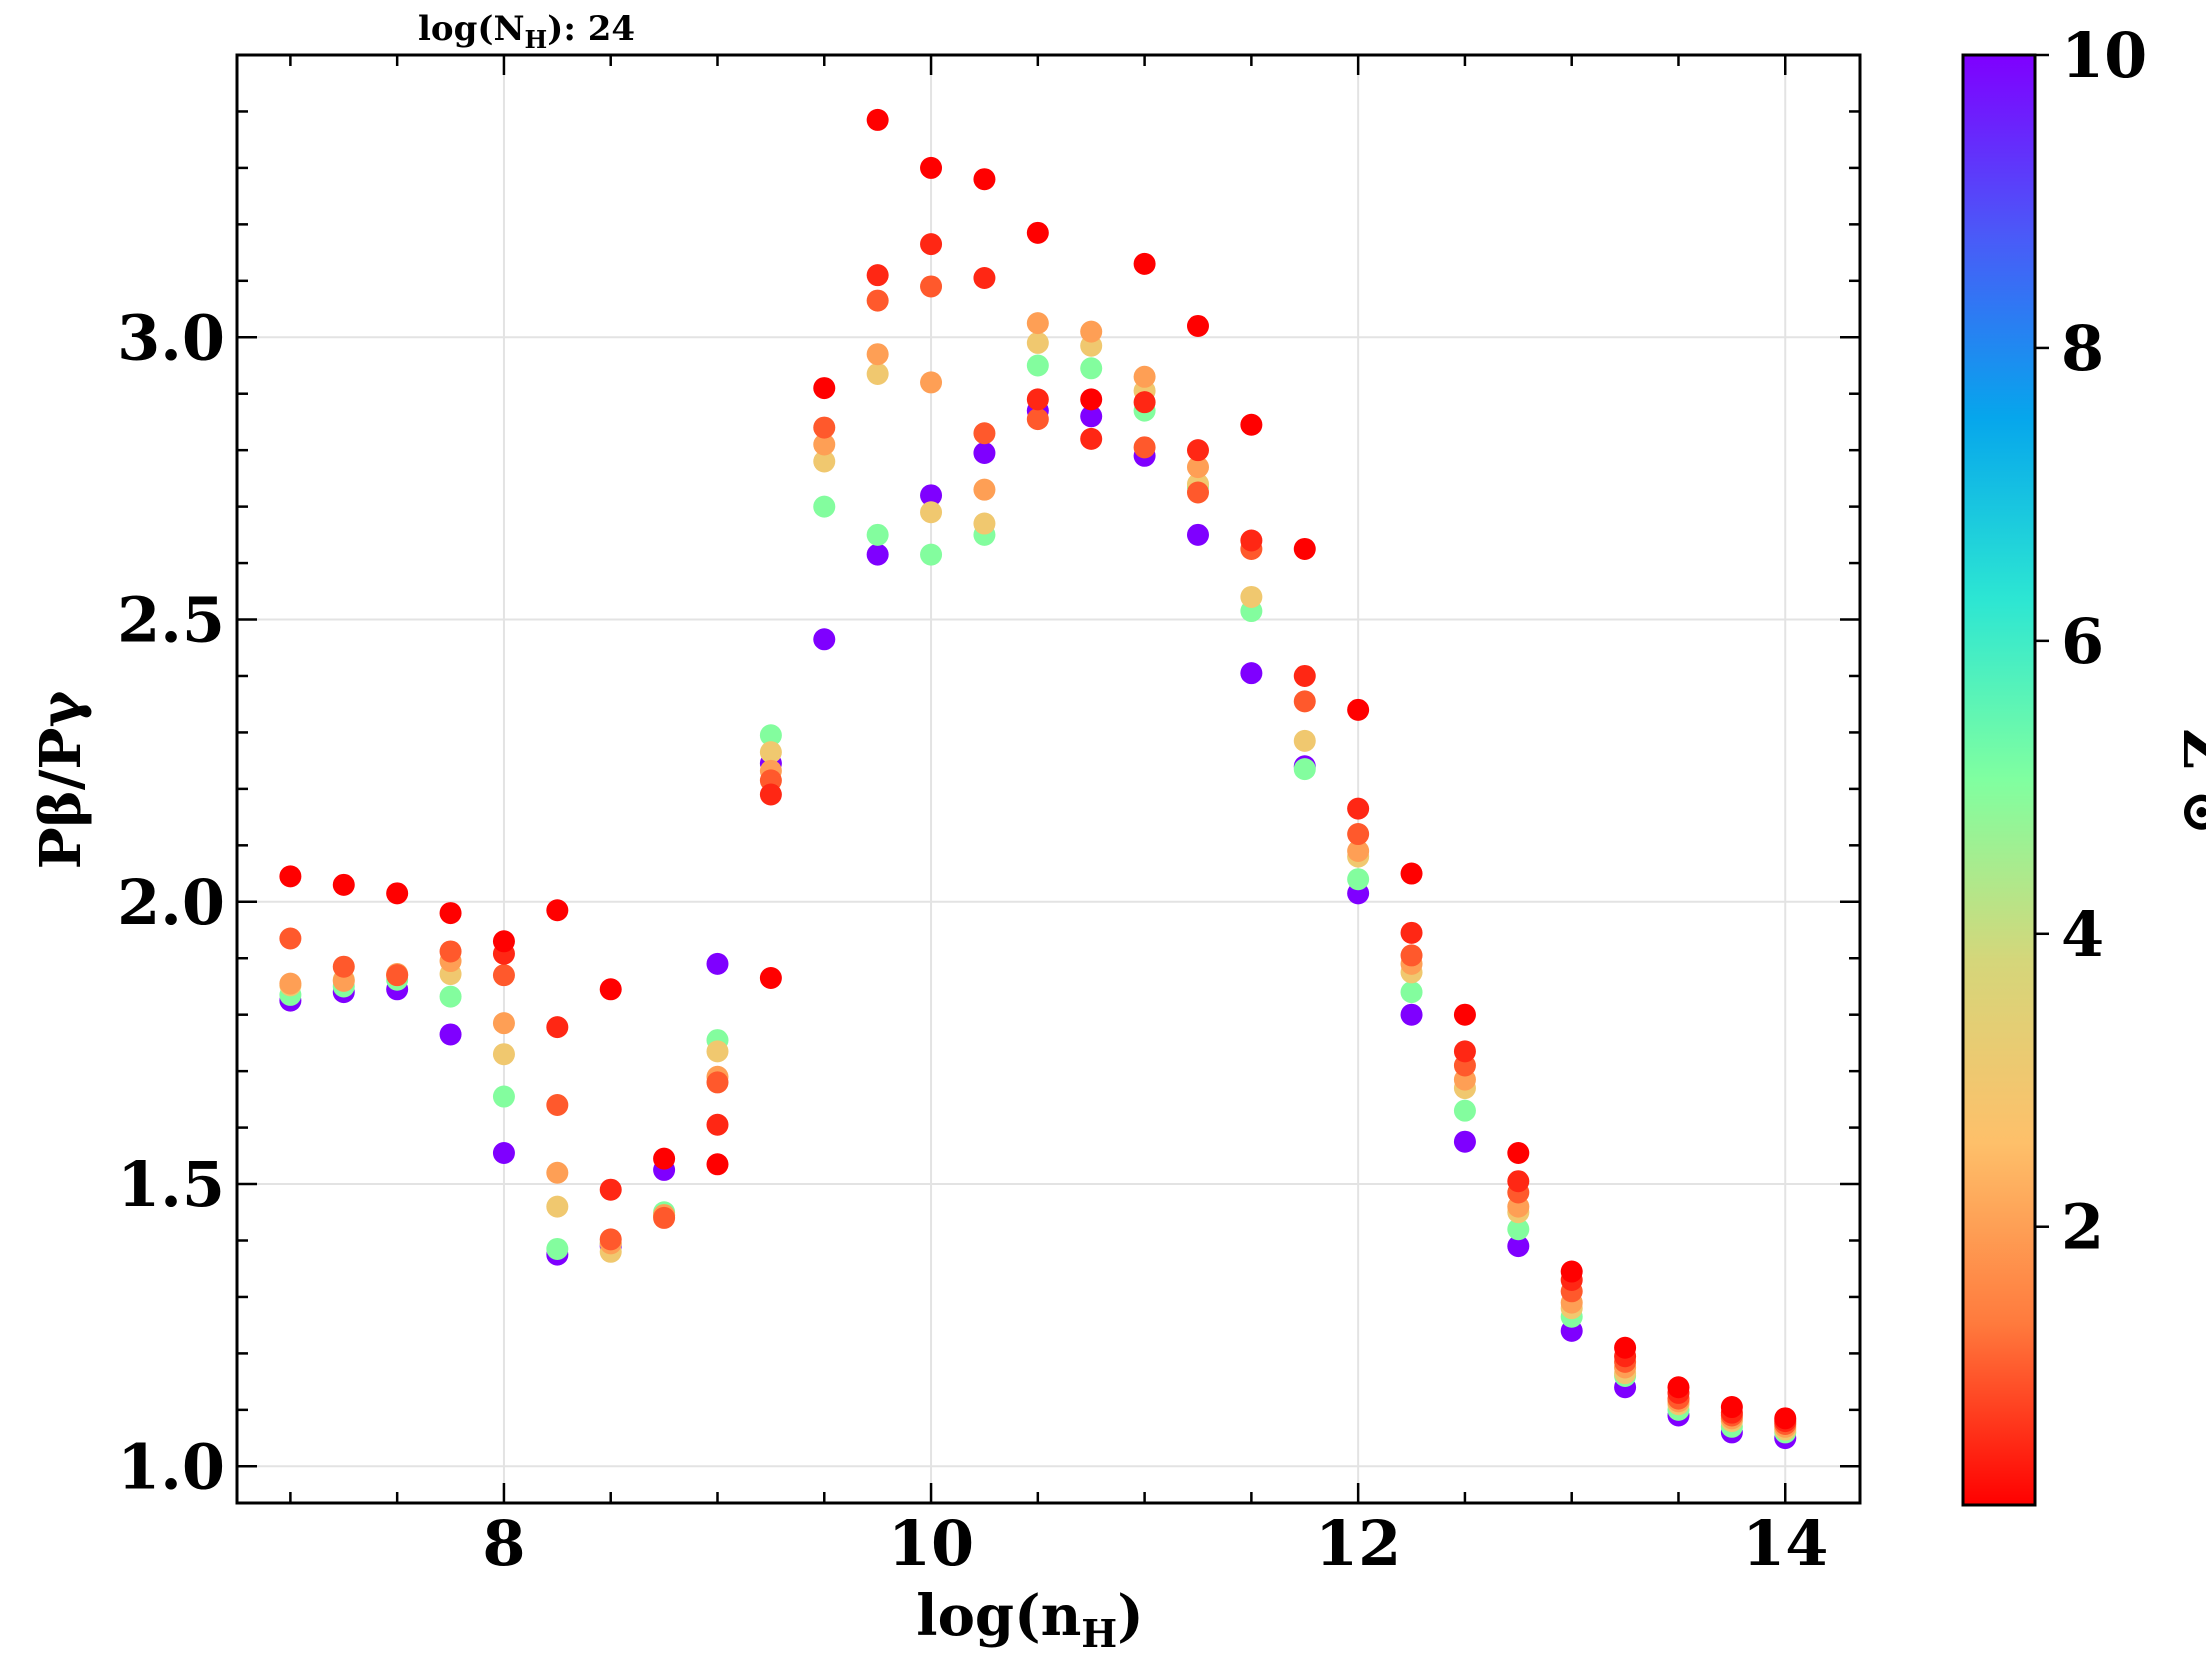  Describe the element at coordinates (171, 620) in the screenshot. I see `y-tick-label: 2.5` at that location.